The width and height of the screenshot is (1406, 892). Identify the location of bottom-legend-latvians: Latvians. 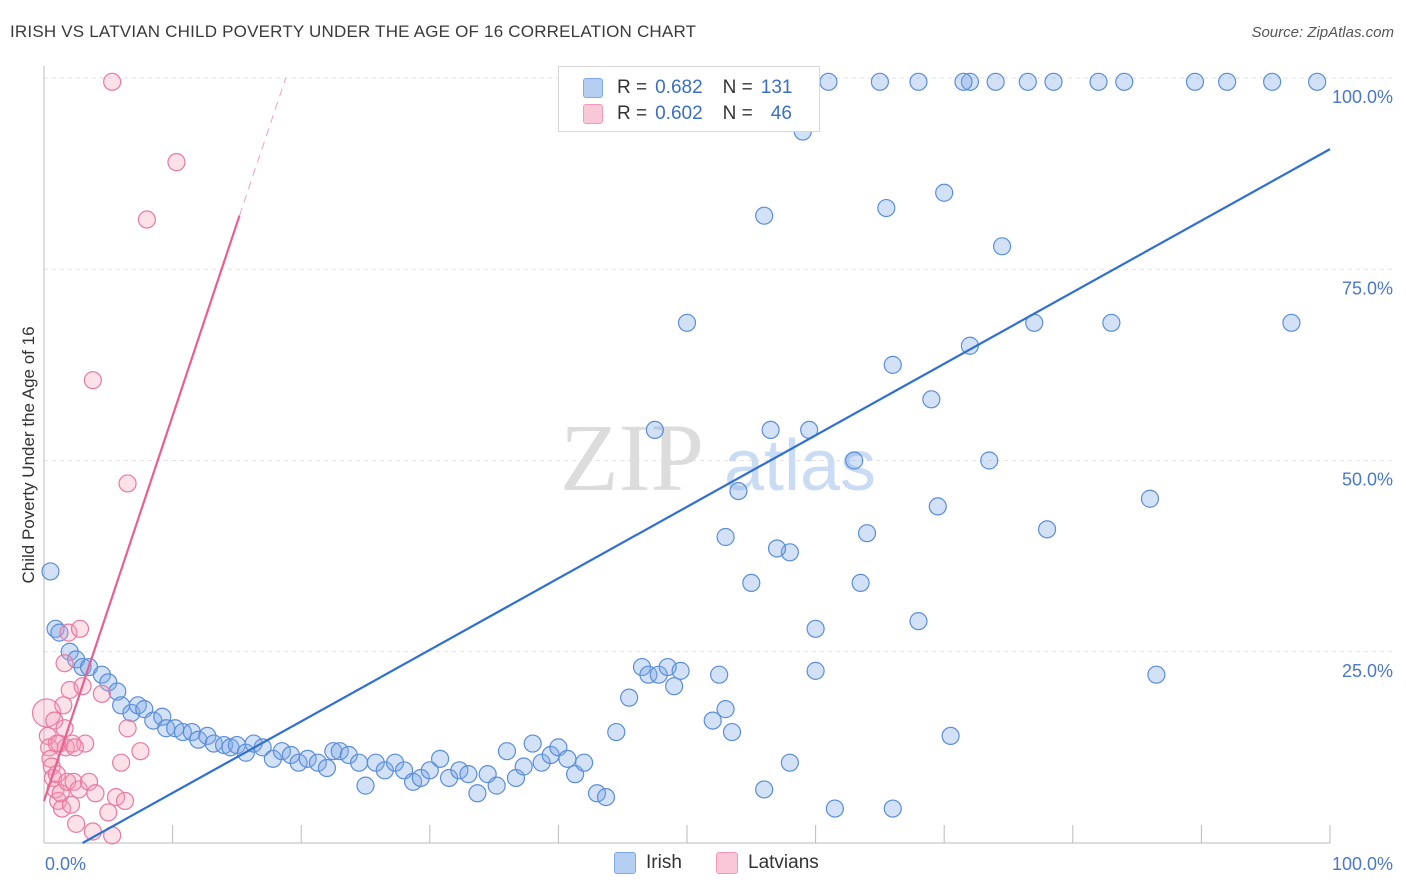
(767, 863).